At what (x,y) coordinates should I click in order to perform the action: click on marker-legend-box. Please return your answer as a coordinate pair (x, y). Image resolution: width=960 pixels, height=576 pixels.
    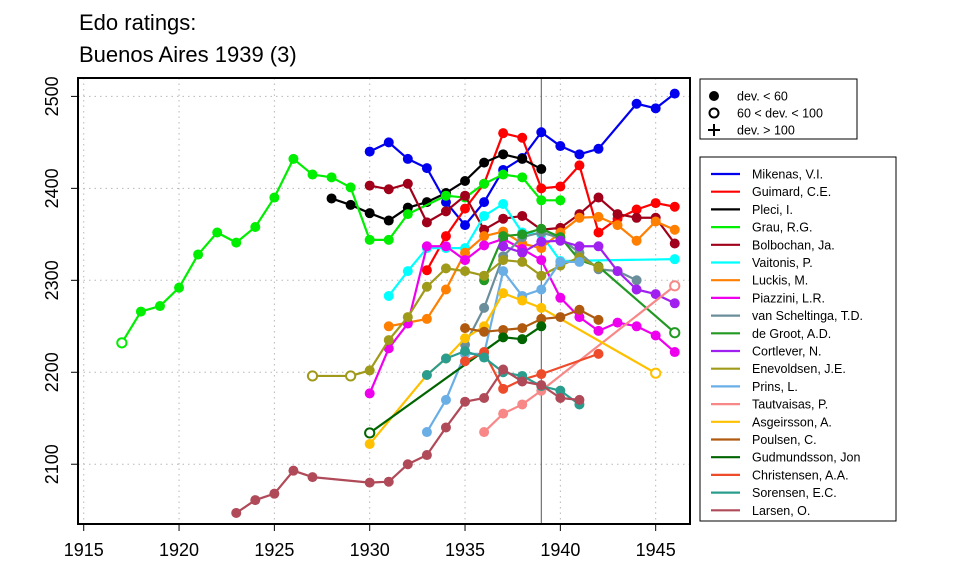
    Looking at the image, I should click on (778, 109).